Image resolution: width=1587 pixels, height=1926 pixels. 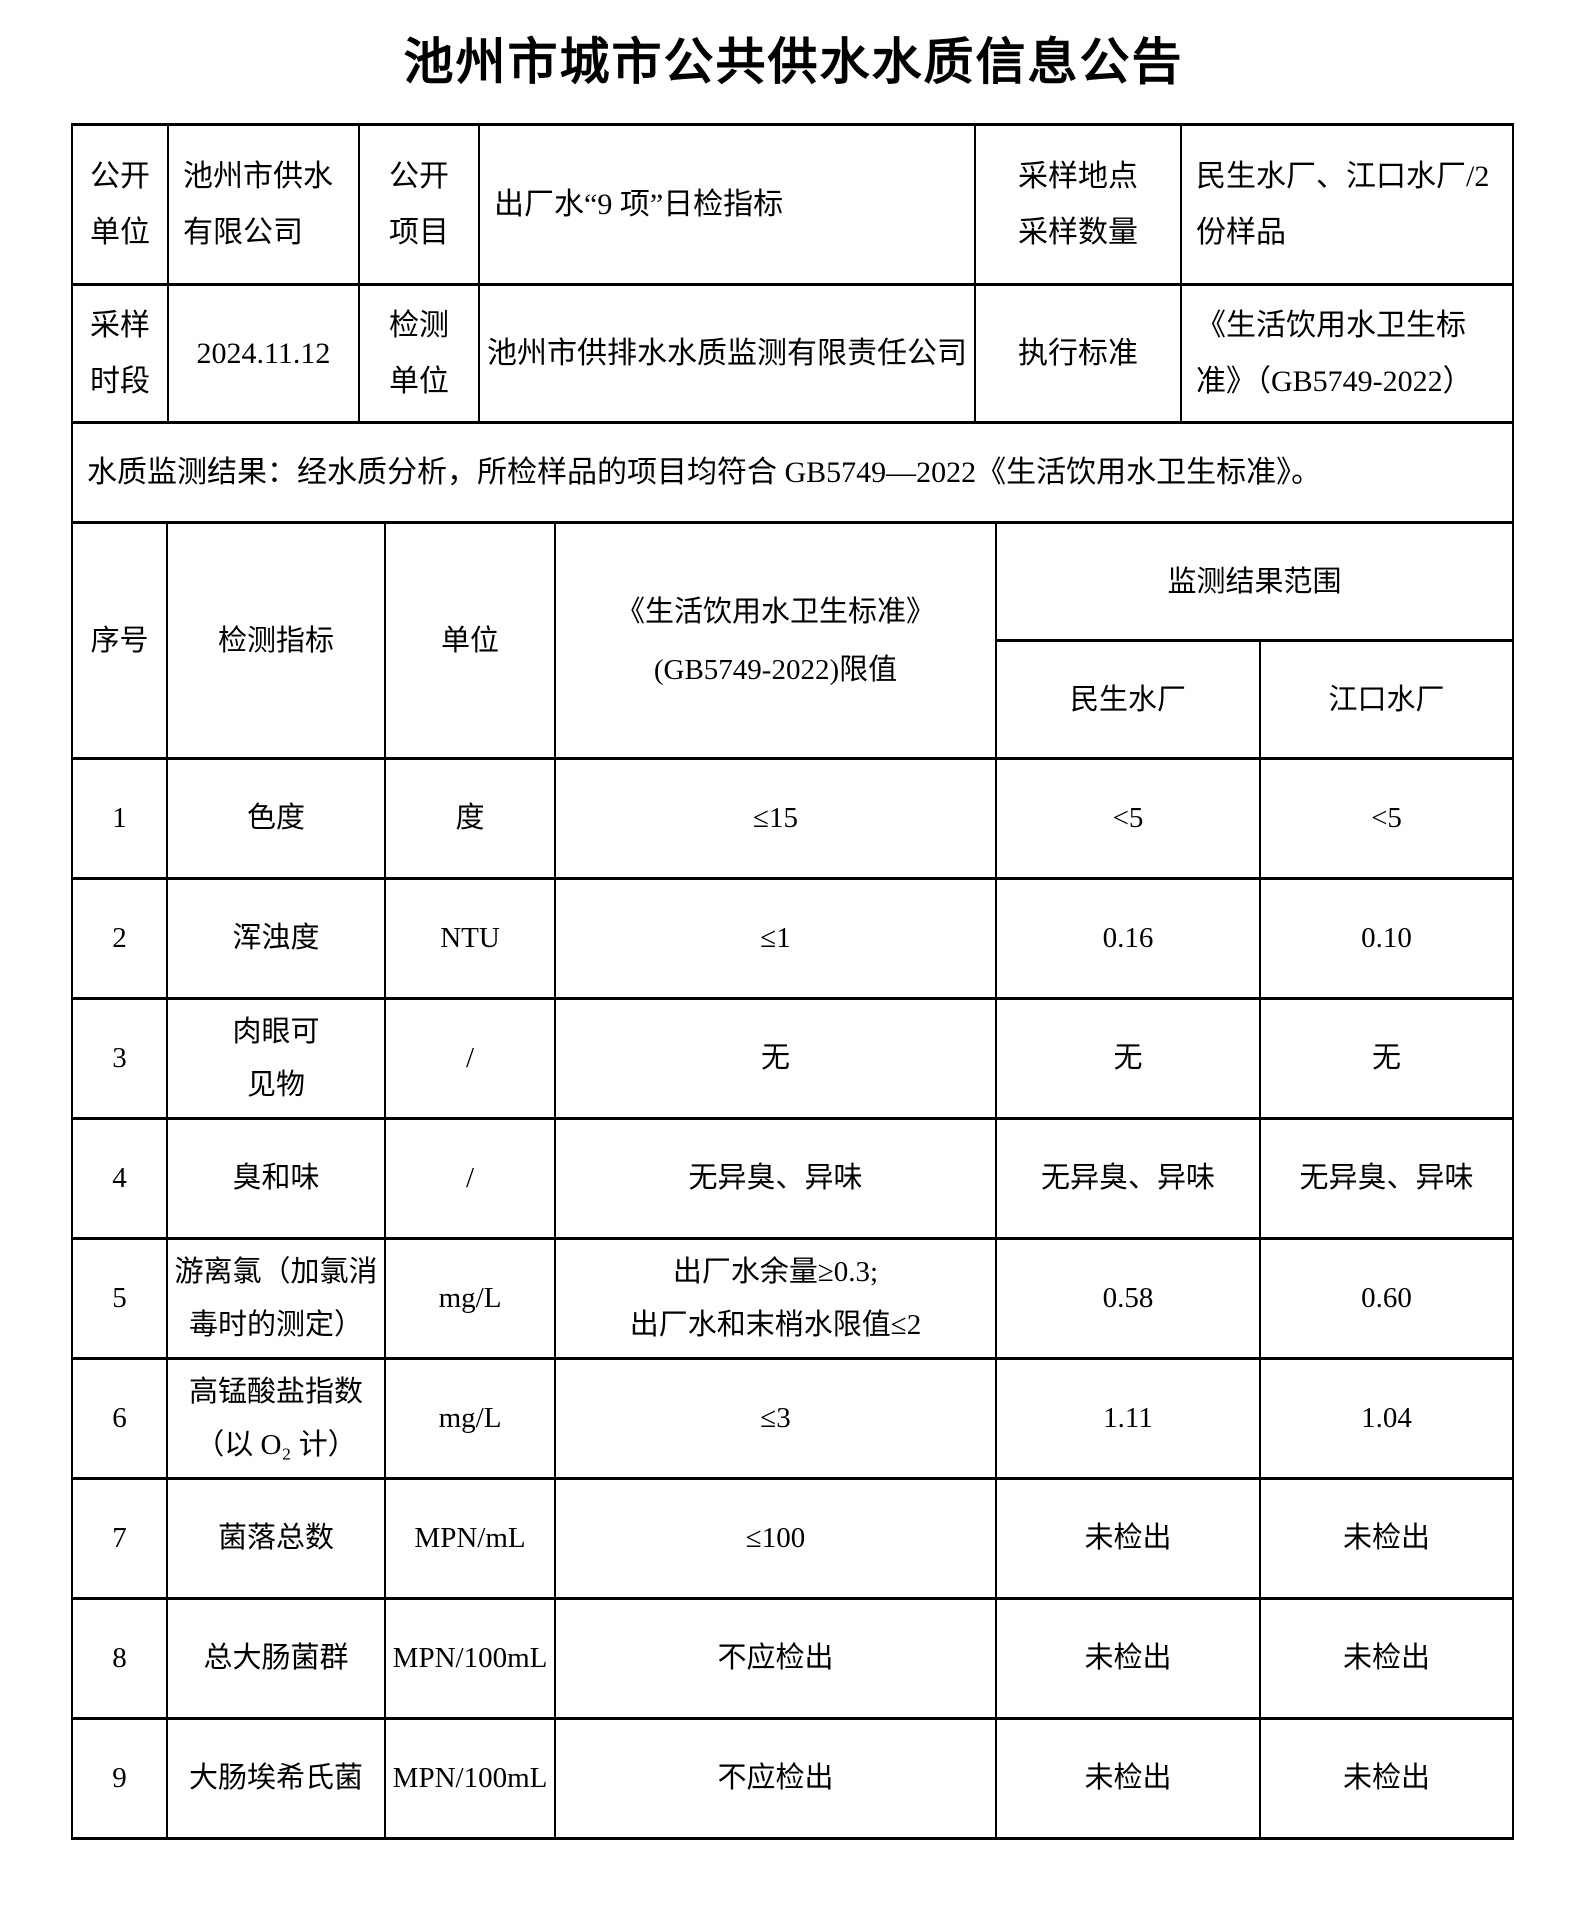 What do you see at coordinates (276, 1178) in the screenshot?
I see `cell-indicator: 臭和味` at bounding box center [276, 1178].